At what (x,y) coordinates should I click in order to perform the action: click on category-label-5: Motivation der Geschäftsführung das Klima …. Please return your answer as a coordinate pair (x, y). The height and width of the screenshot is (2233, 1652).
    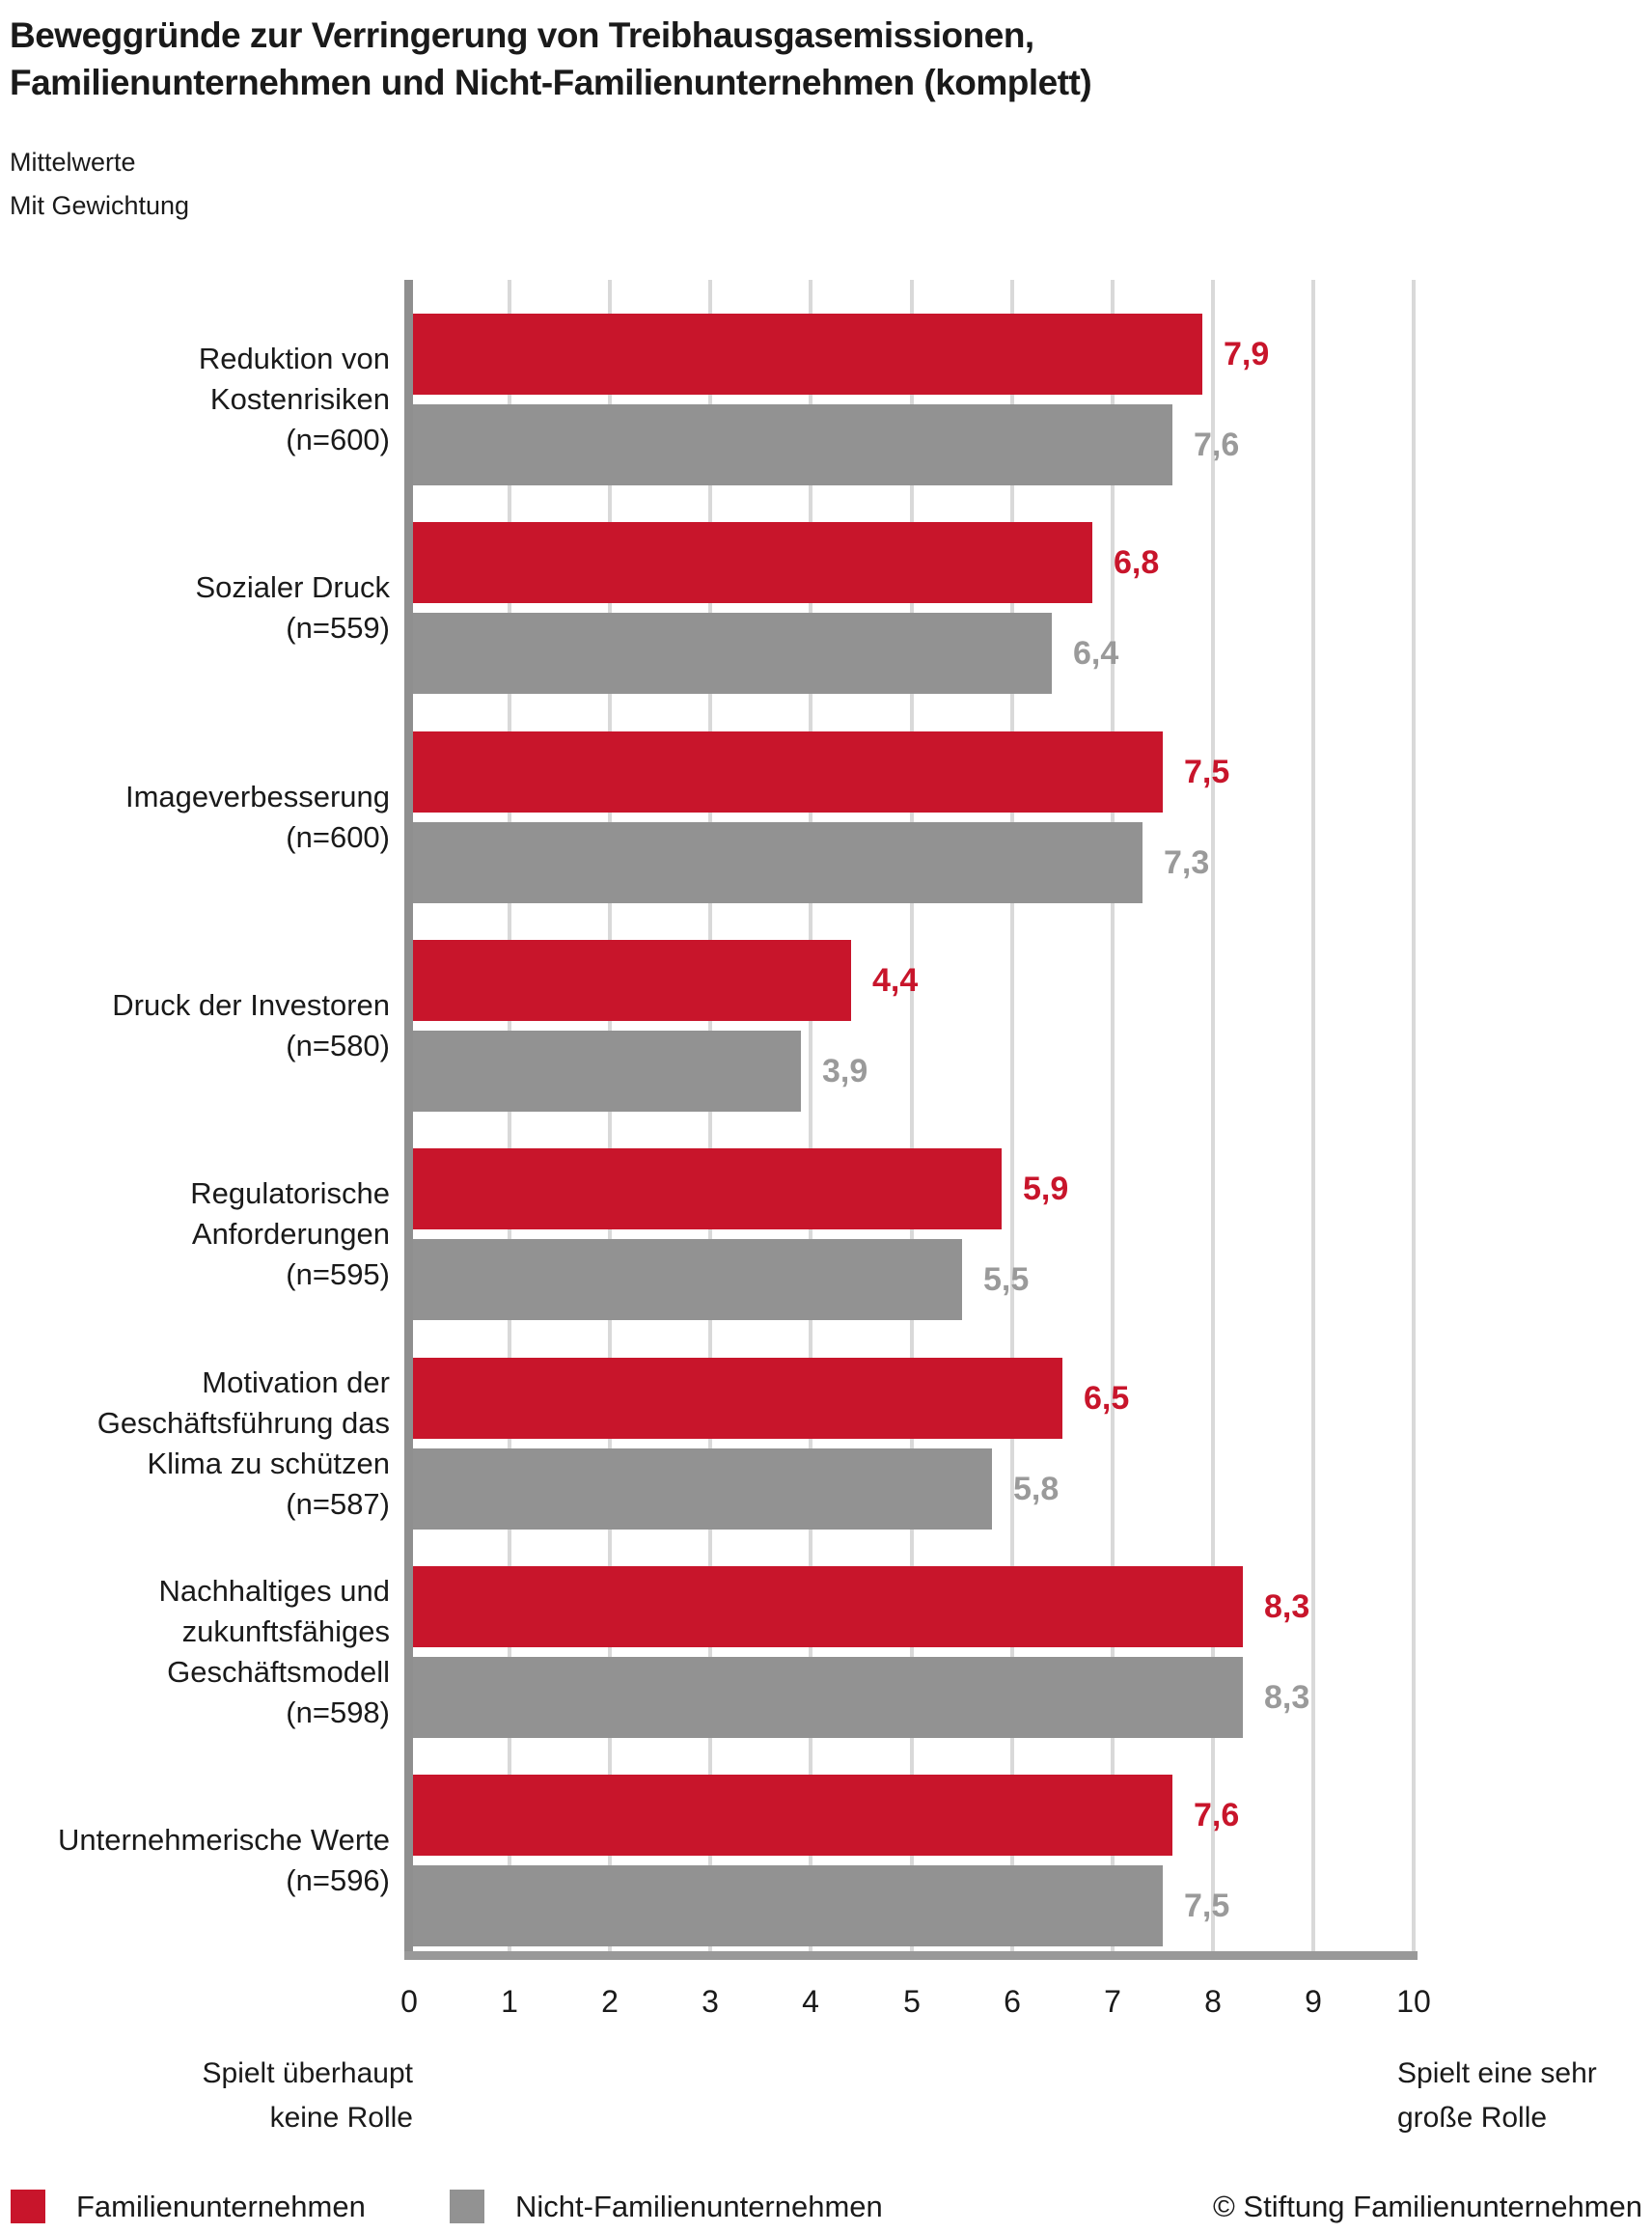
    Looking at the image, I should click on (195, 1444).